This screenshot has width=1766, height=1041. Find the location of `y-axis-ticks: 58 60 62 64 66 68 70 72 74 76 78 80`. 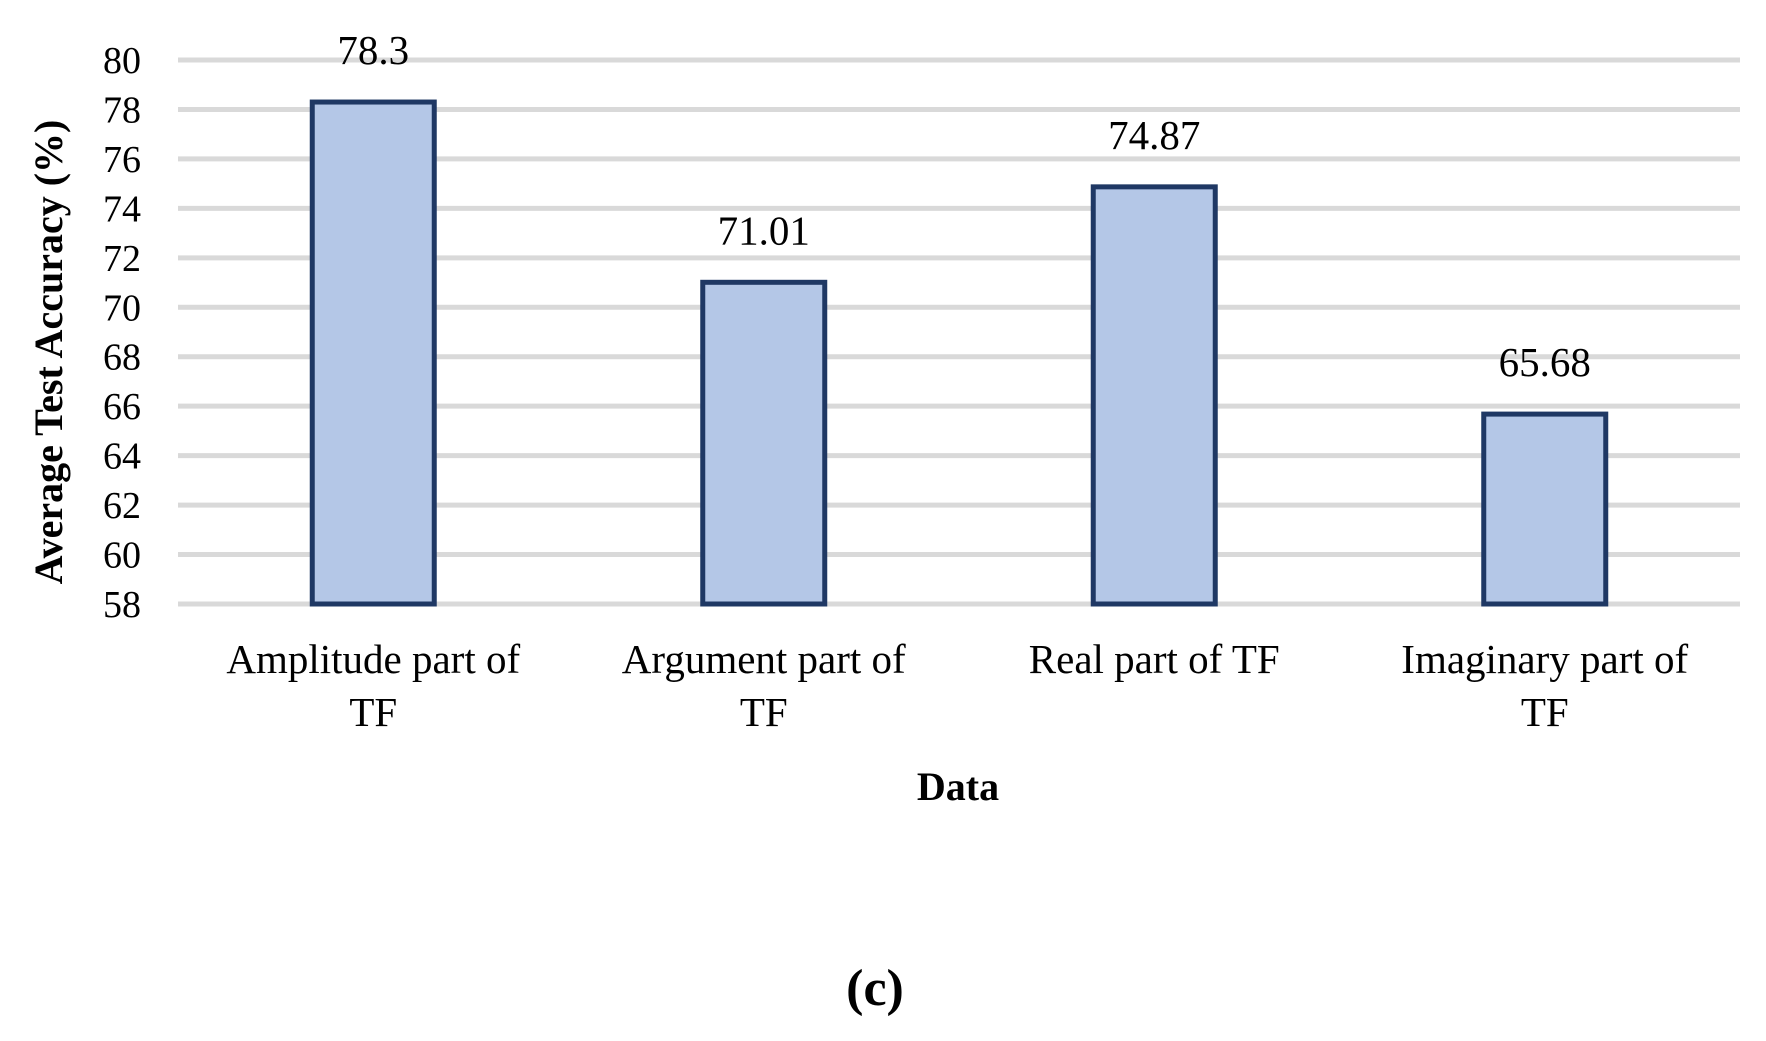

y-axis-ticks: 58 60 62 64 66 68 70 72 74 76 78 80 is located at coordinates (122, 333).